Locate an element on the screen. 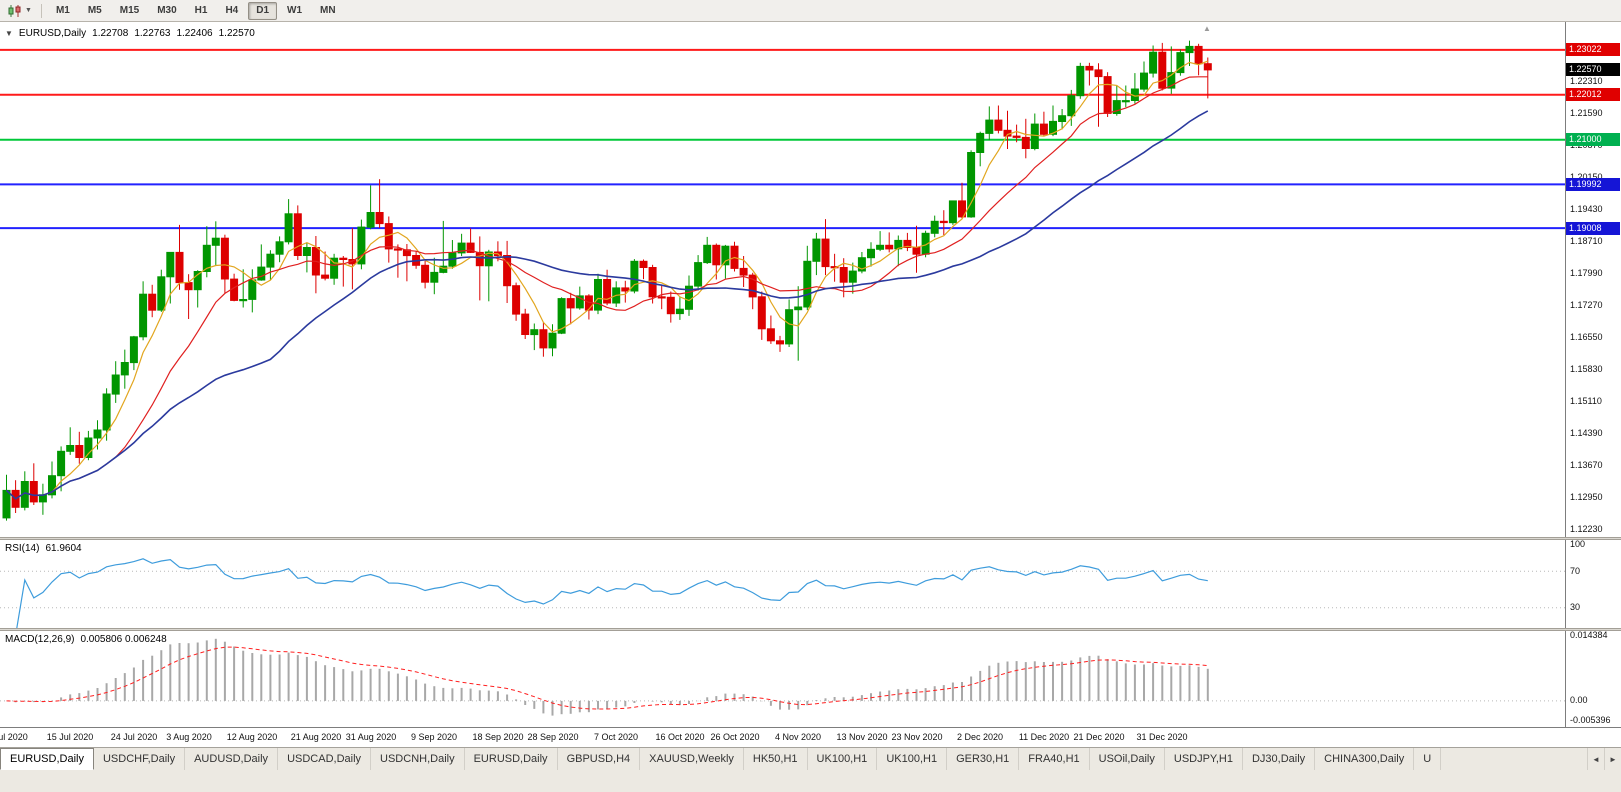  timeframe-button-h4: H4 is located at coordinates (232, 10).